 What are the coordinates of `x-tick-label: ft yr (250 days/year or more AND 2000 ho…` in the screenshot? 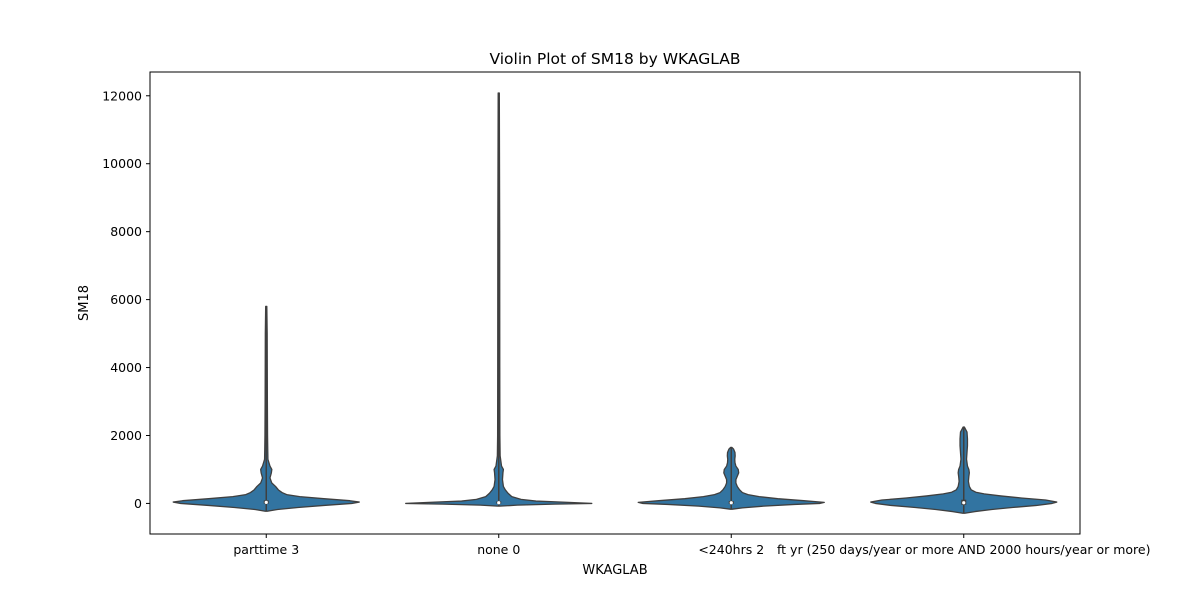 It's located at (963, 549).